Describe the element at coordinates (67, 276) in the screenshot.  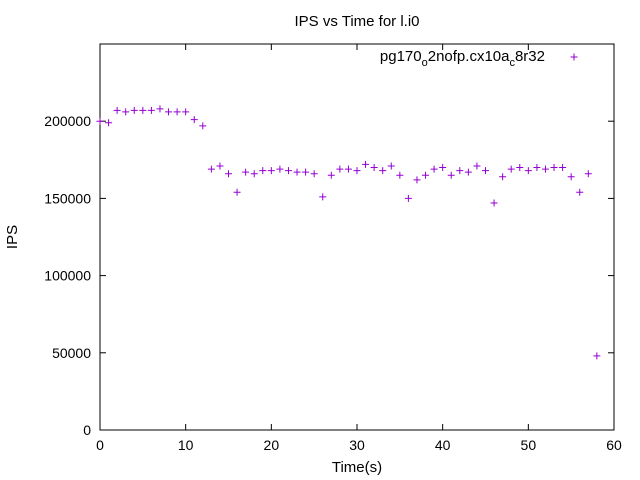
I see `y-tick-label: 100000` at that location.